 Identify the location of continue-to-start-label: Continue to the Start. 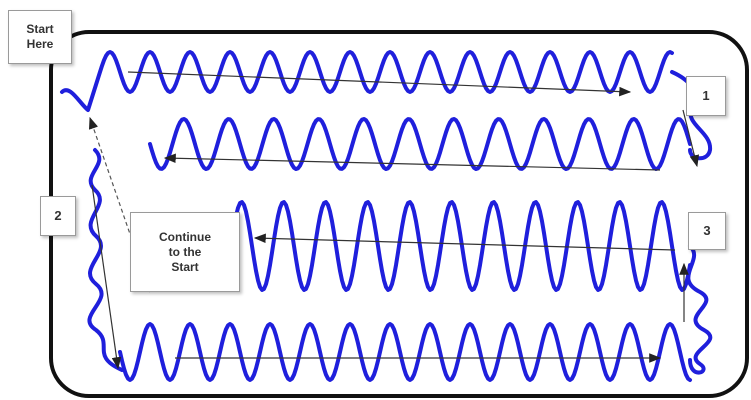
(185, 252).